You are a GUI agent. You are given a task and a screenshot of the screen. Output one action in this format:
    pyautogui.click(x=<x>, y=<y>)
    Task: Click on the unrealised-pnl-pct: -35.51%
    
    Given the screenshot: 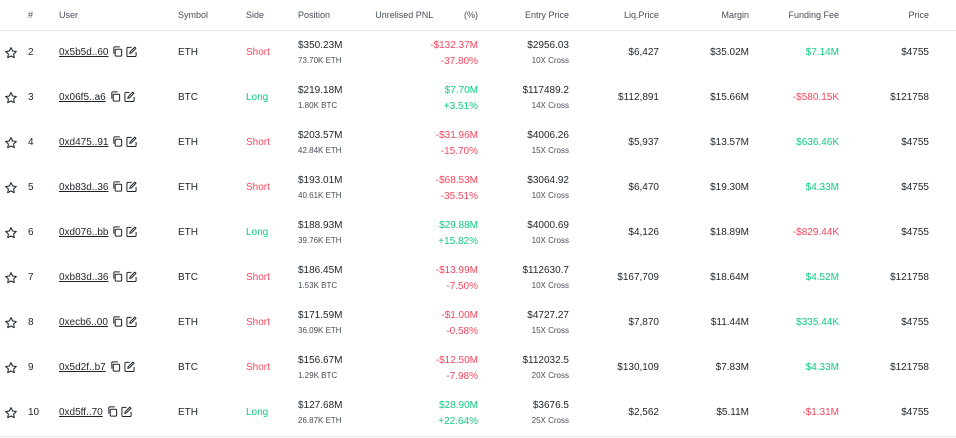 What is the action you would take?
    pyautogui.click(x=459, y=196)
    